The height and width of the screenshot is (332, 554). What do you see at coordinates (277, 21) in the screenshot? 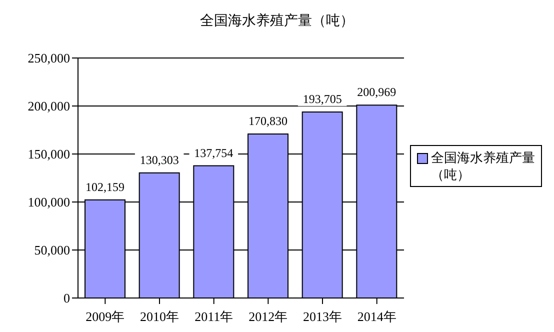
I see `chart-title: 全国海水养殖产量（吨）` at bounding box center [277, 21].